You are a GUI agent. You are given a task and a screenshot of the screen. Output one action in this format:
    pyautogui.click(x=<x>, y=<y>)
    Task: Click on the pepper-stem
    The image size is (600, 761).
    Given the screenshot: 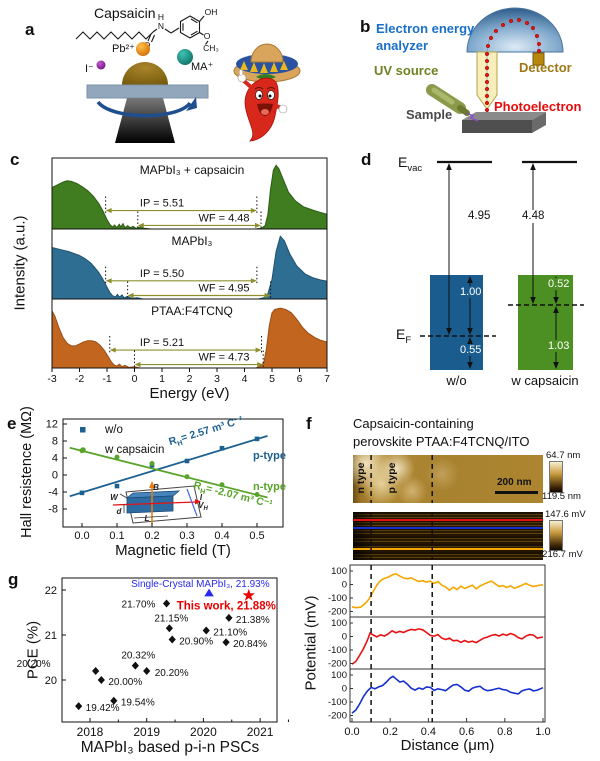 What is the action you would take?
    pyautogui.click(x=266, y=77)
    